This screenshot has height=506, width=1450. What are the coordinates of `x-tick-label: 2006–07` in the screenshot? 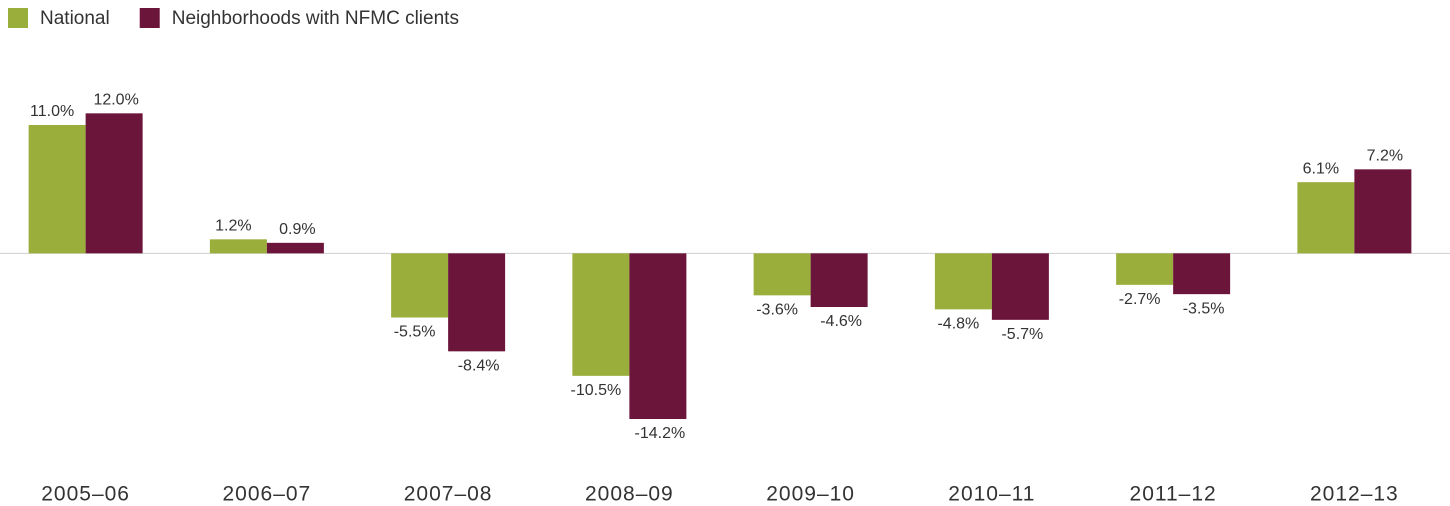 It's located at (266, 494).